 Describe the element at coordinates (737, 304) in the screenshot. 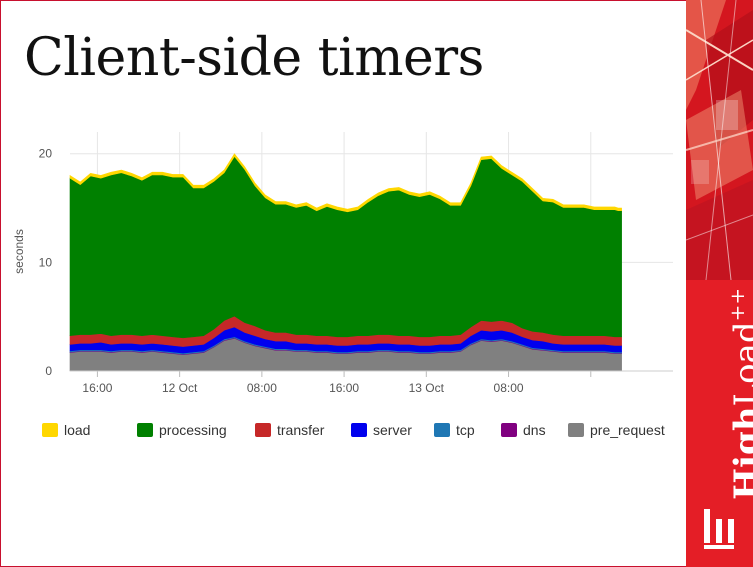

I see `brand-suffix: ++` at that location.